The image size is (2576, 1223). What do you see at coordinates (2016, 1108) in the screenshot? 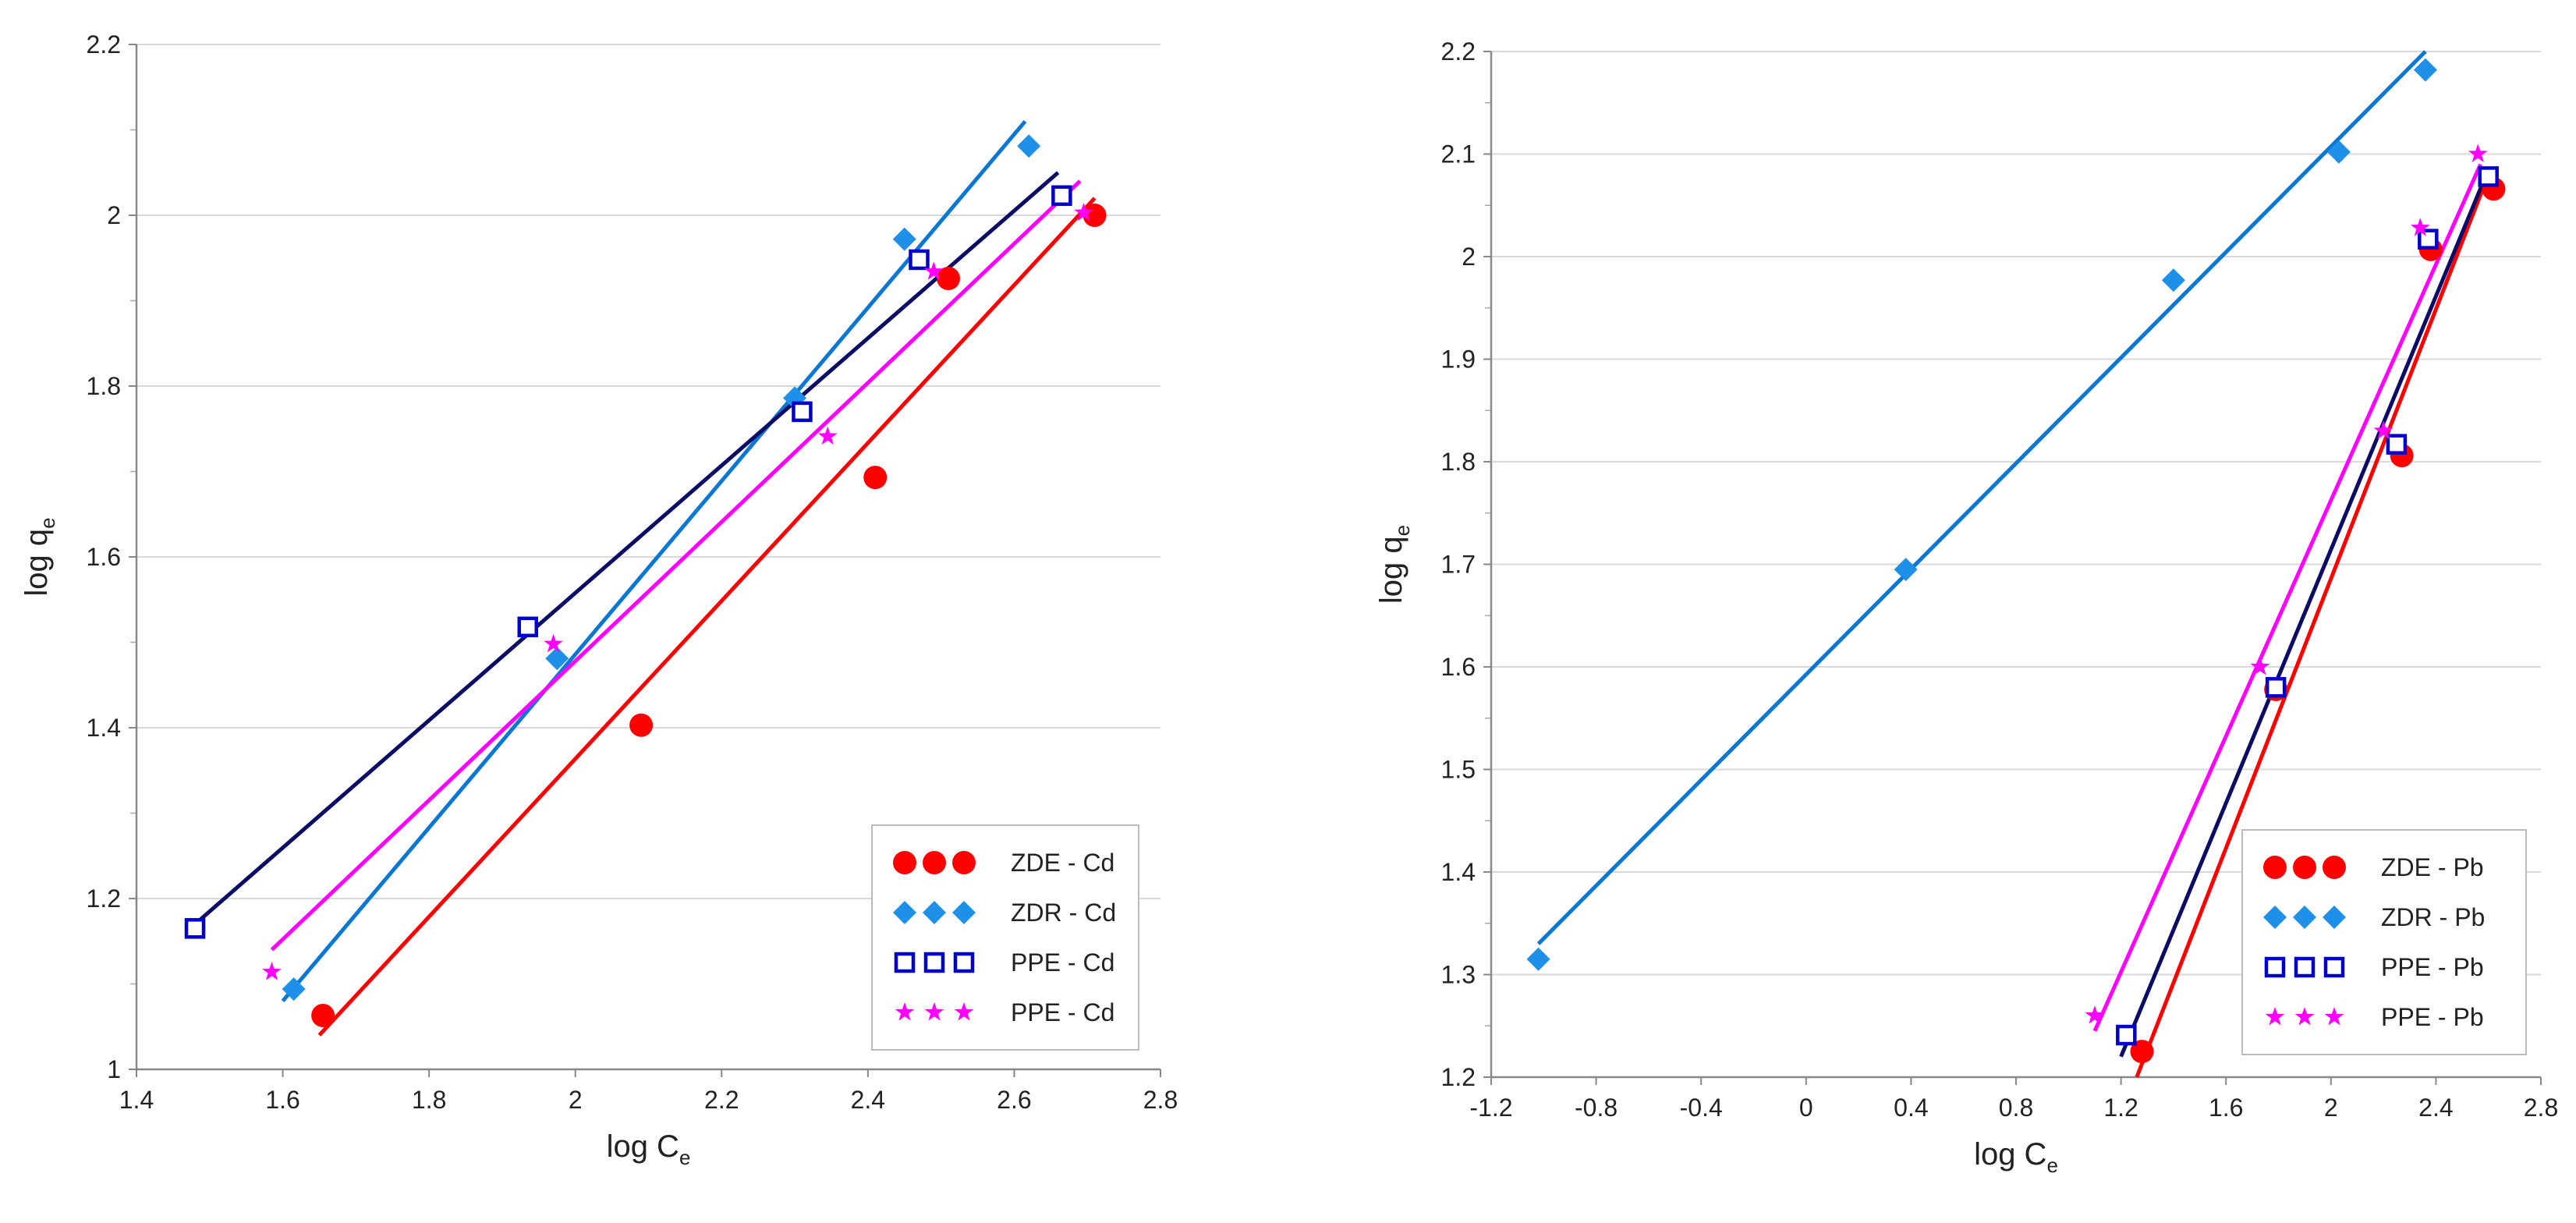
I see `x-tick-label: 0.8` at bounding box center [2016, 1108].